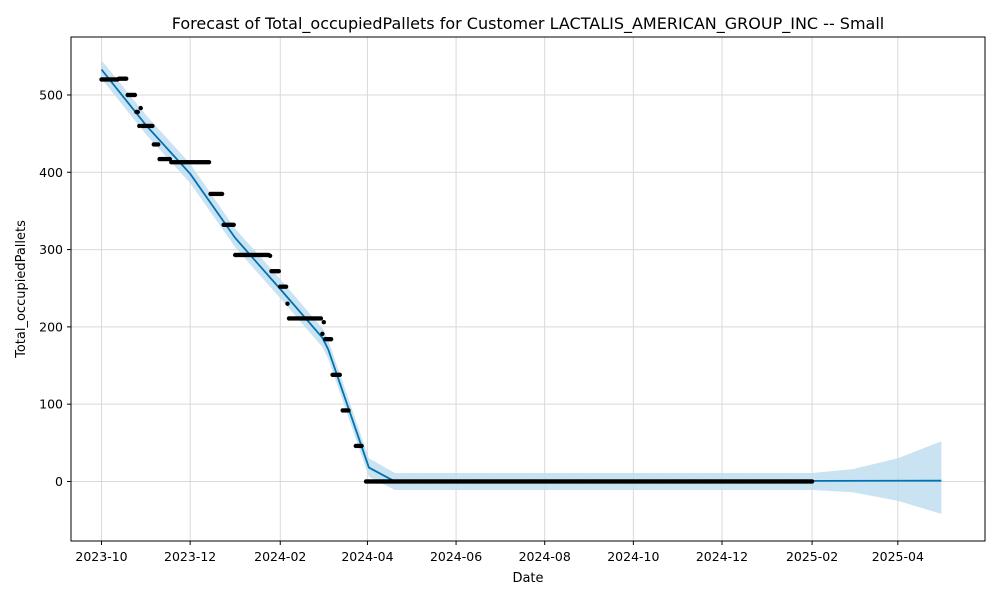  What do you see at coordinates (51, 326) in the screenshot?
I see `y-tick-label: 200` at bounding box center [51, 326].